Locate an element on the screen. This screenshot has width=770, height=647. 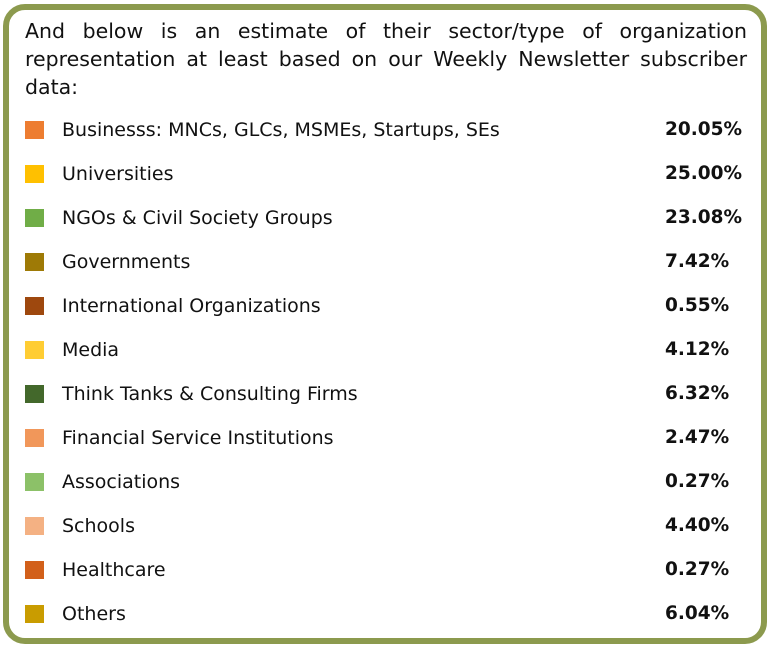
sector-label: Think Tanks & Consulting Firms is located at coordinates (210, 394).